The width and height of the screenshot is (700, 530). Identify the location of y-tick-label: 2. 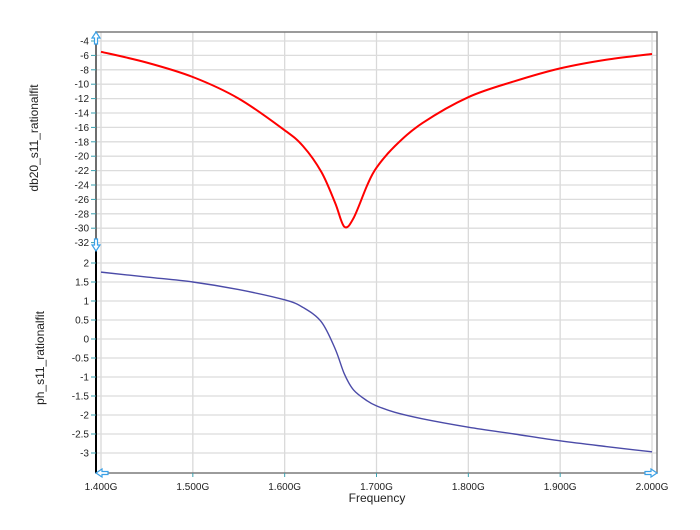
(86, 264).